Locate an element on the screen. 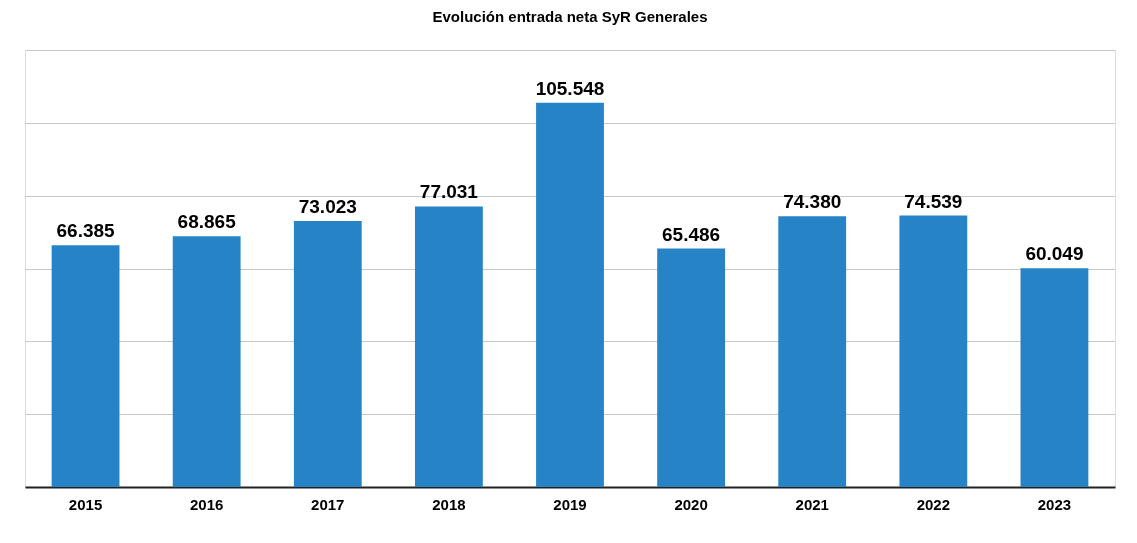  x-tick-label: 2020 is located at coordinates (691, 504).